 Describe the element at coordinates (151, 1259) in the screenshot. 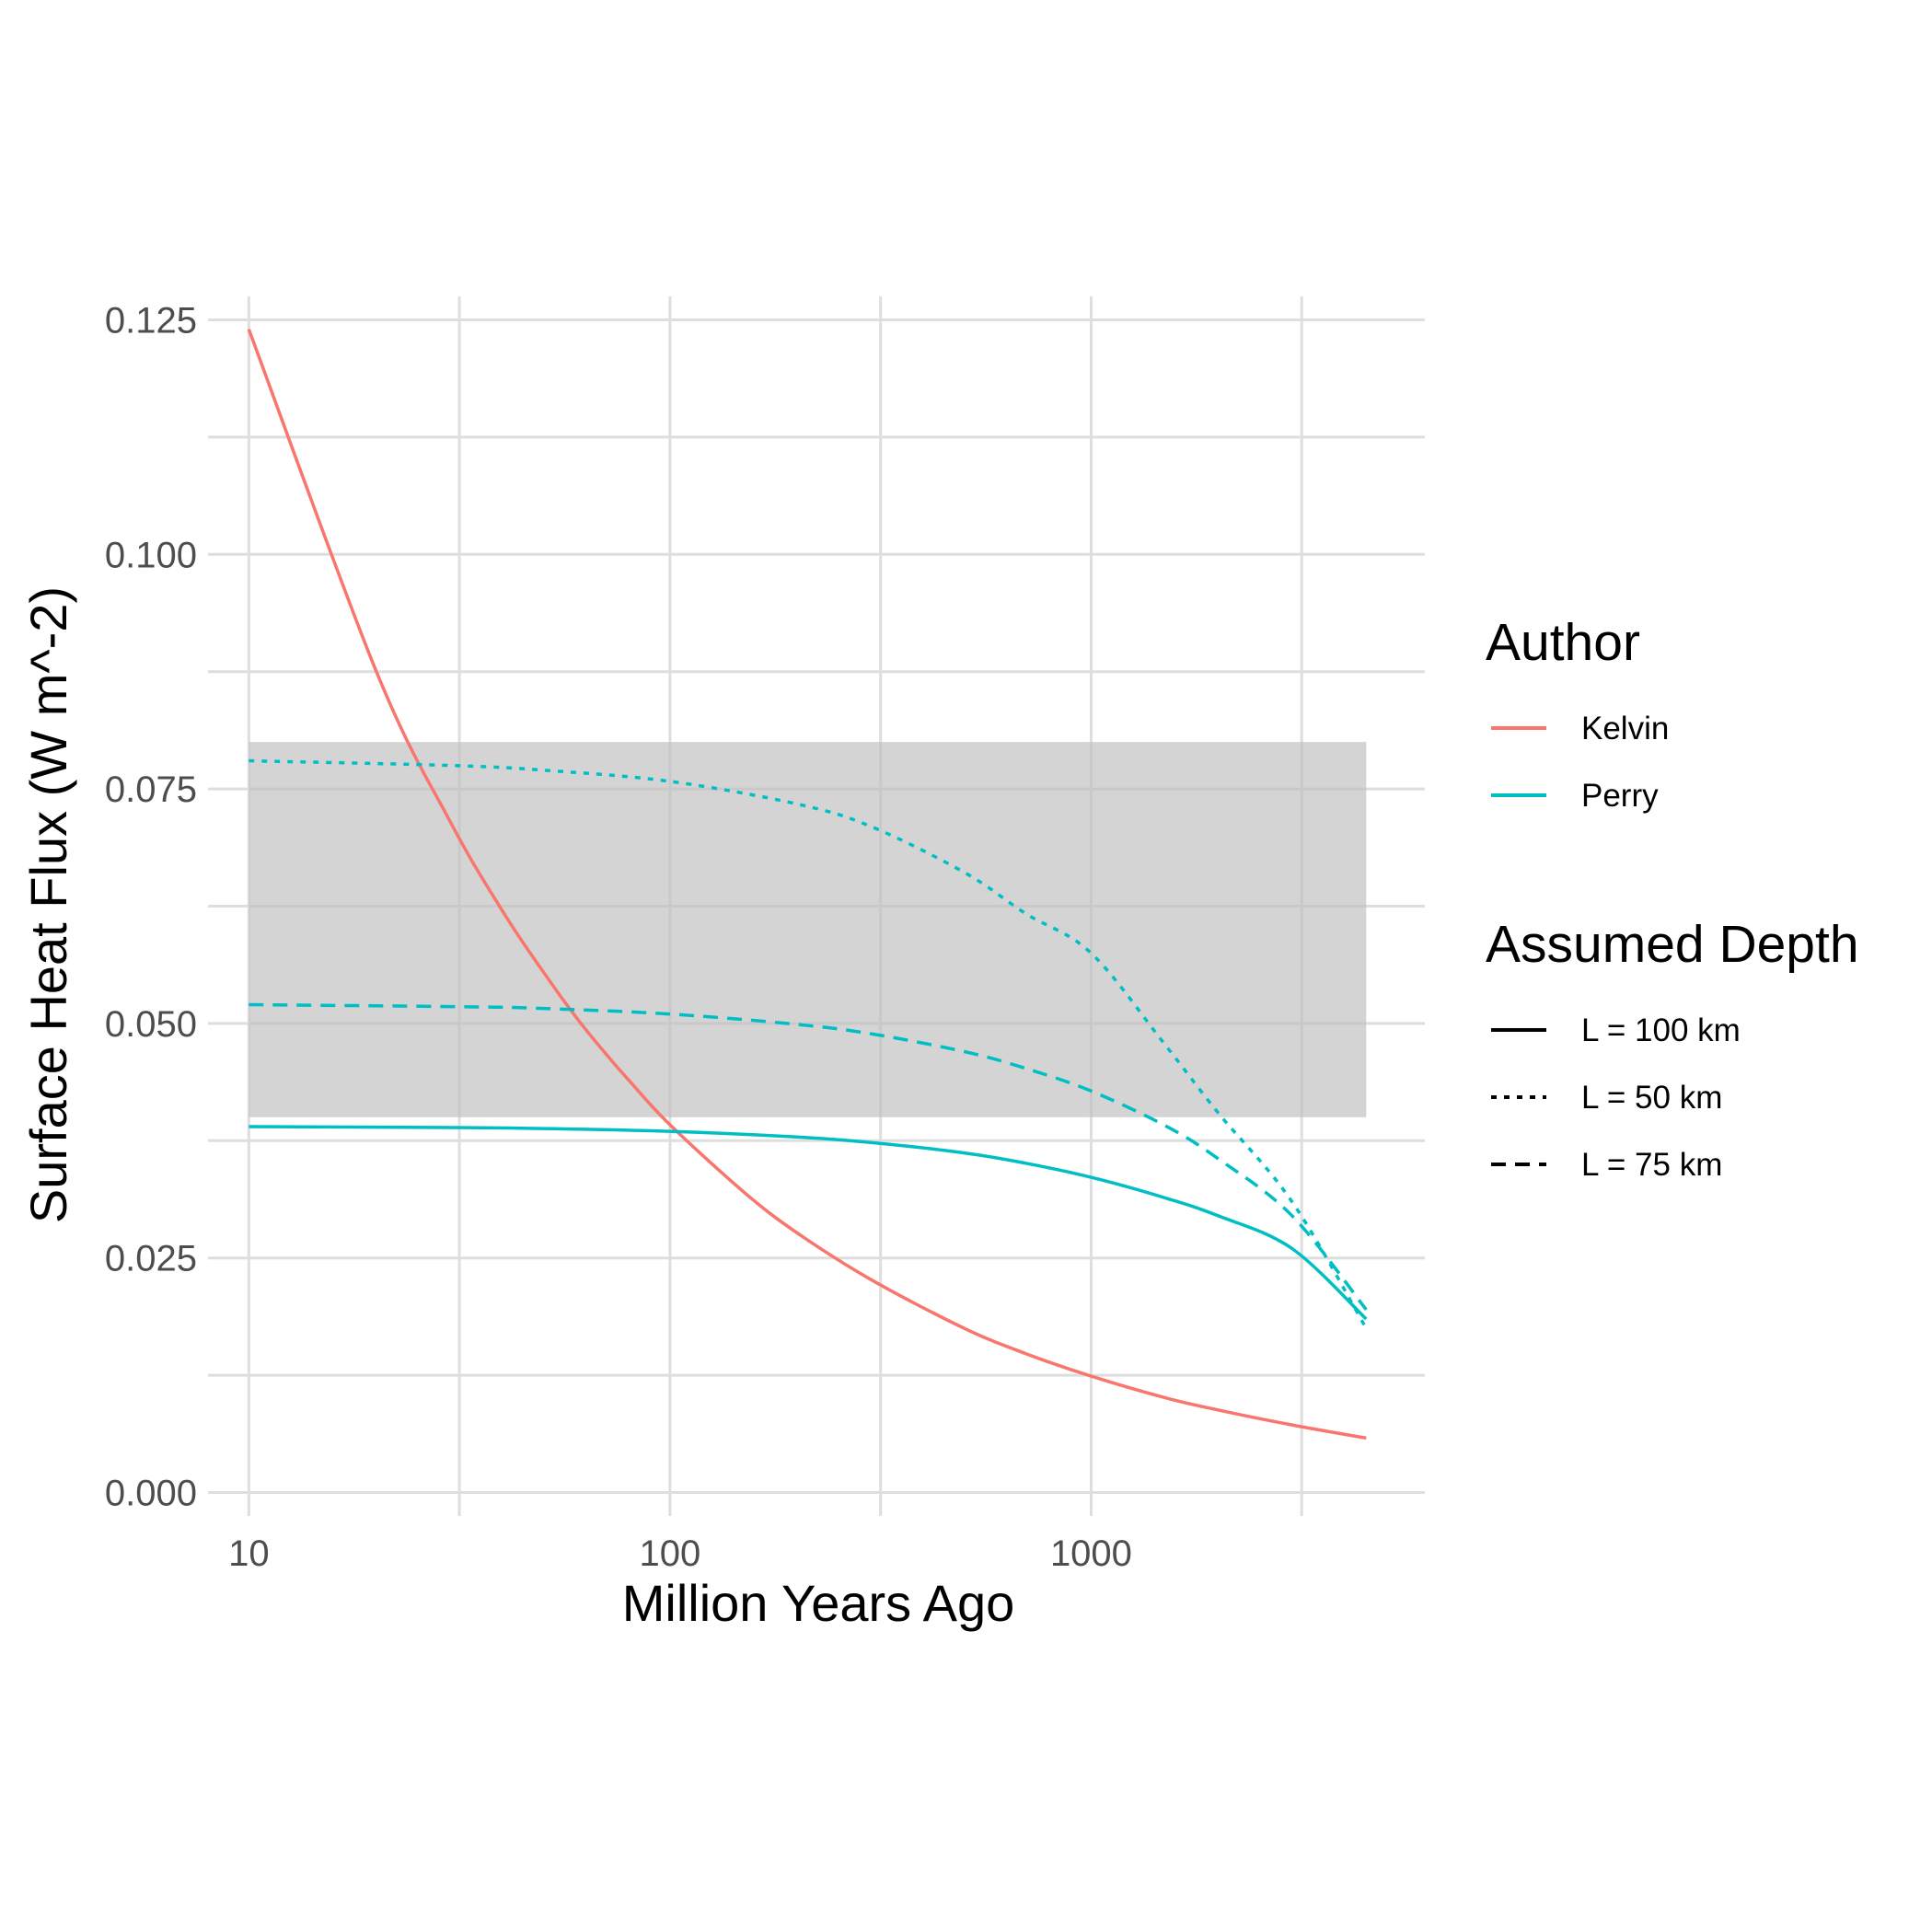

I see `y-tick-label: 0.025` at that location.